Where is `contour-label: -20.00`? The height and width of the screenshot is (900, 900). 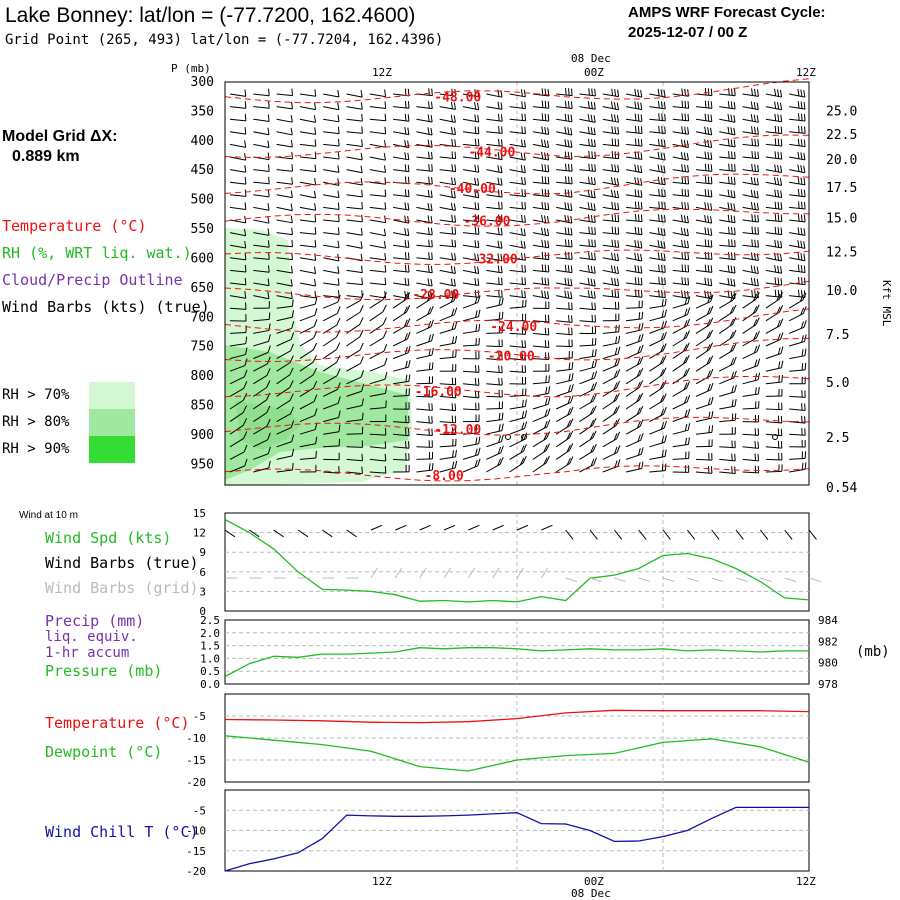 contour-label: -20.00 is located at coordinates (511, 357).